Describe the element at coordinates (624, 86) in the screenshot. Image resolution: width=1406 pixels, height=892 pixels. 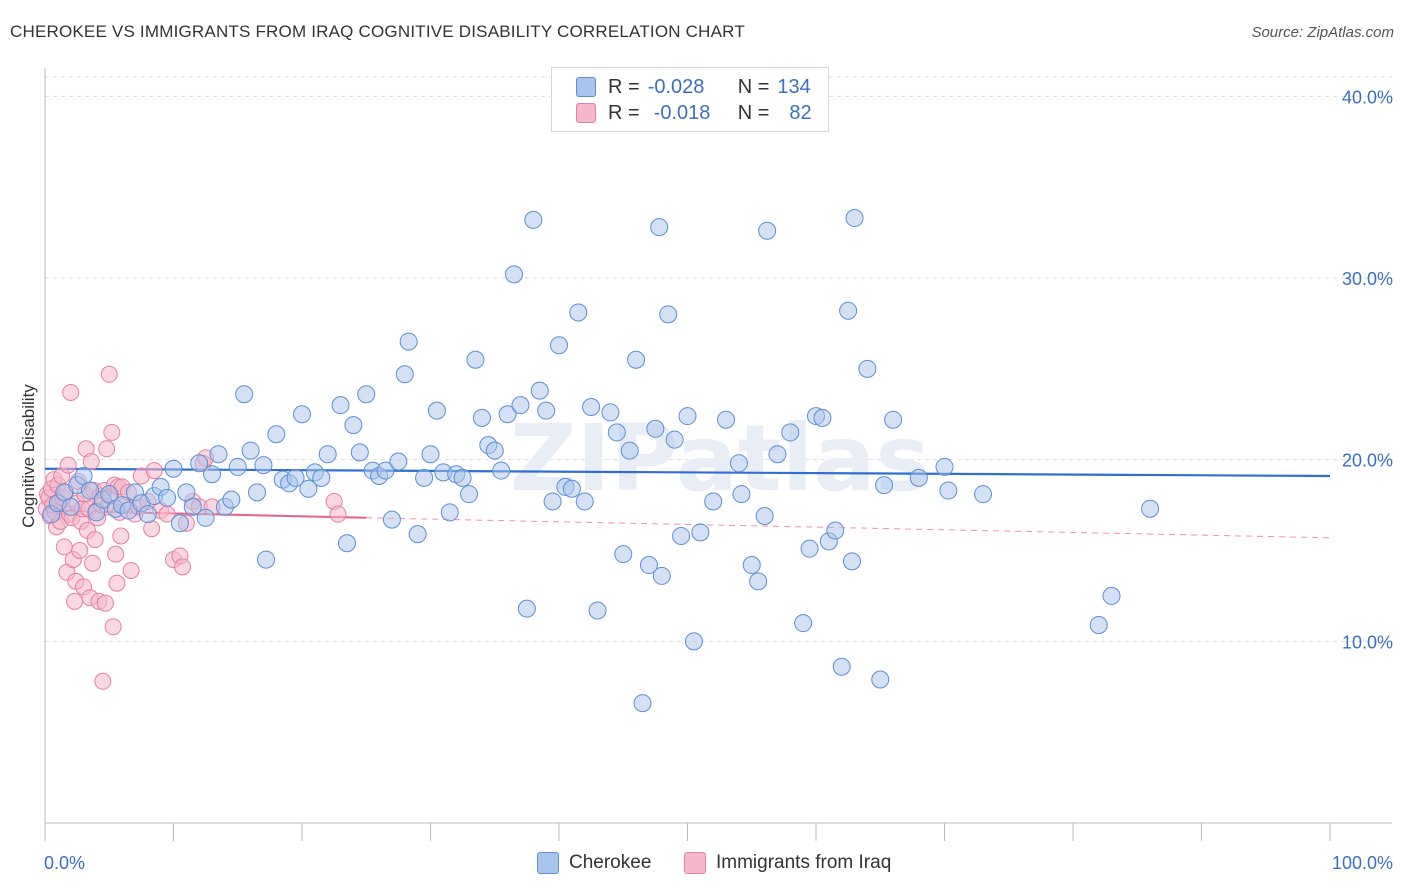
I see `r-label: R =` at that location.